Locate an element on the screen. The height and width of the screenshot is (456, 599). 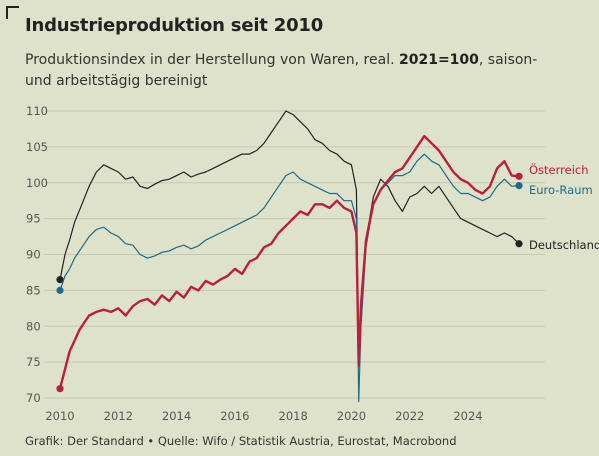
subtitle-base-year: 2021=100 is located at coordinates (438, 60).